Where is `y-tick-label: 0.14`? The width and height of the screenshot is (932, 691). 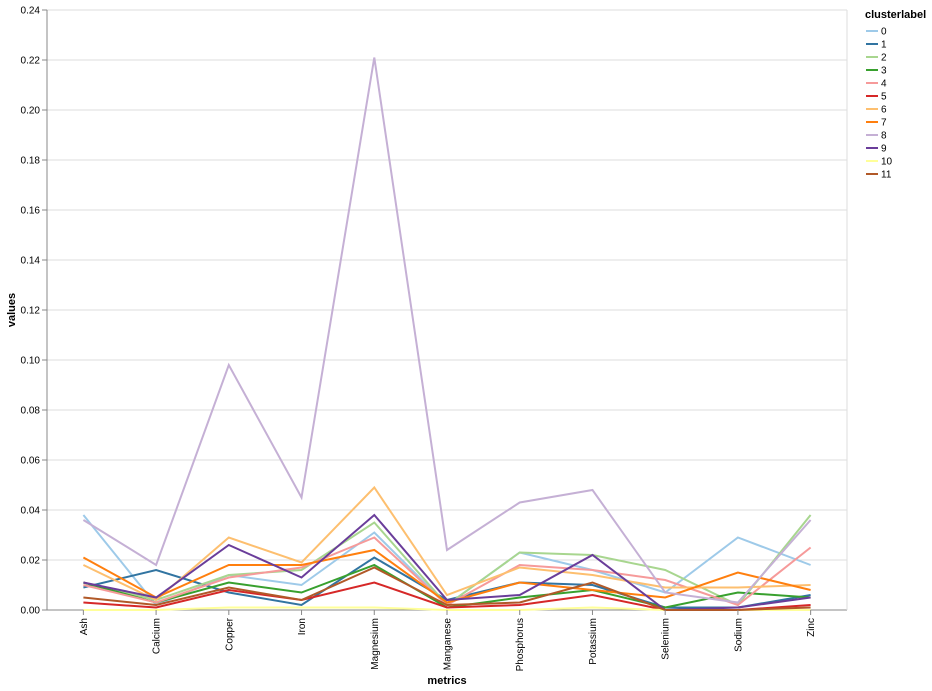
y-tick-label: 0.14 is located at coordinates (31, 261).